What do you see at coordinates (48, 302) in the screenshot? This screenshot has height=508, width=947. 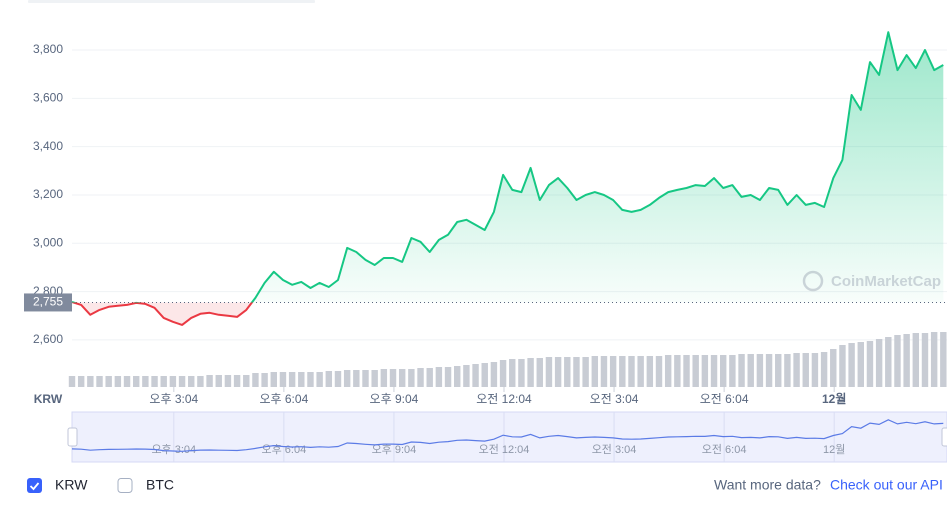 I see `reference-badge` at bounding box center [48, 302].